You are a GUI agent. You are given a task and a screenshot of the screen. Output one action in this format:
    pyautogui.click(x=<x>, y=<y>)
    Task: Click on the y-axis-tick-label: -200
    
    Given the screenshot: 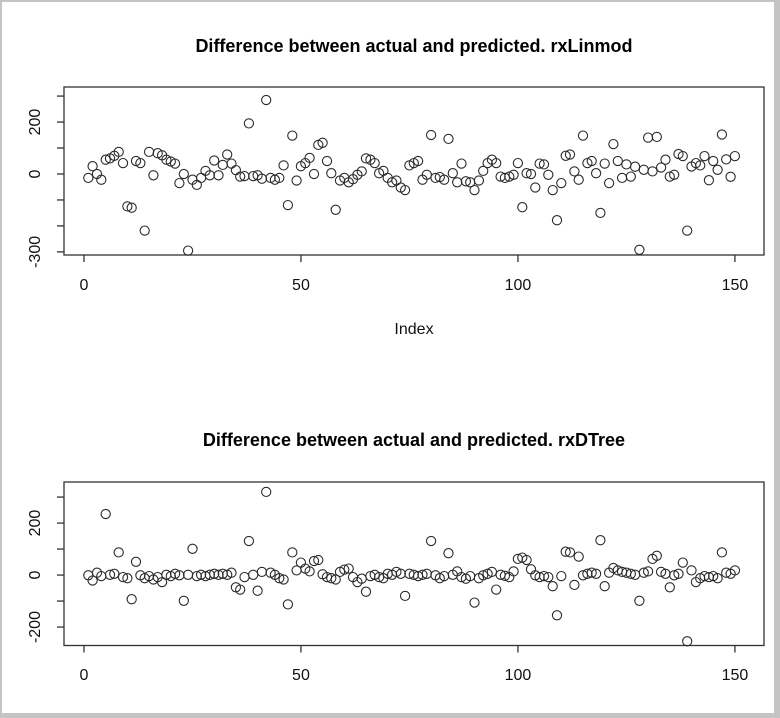 What is the action you would take?
    pyautogui.click(x=35, y=627)
    